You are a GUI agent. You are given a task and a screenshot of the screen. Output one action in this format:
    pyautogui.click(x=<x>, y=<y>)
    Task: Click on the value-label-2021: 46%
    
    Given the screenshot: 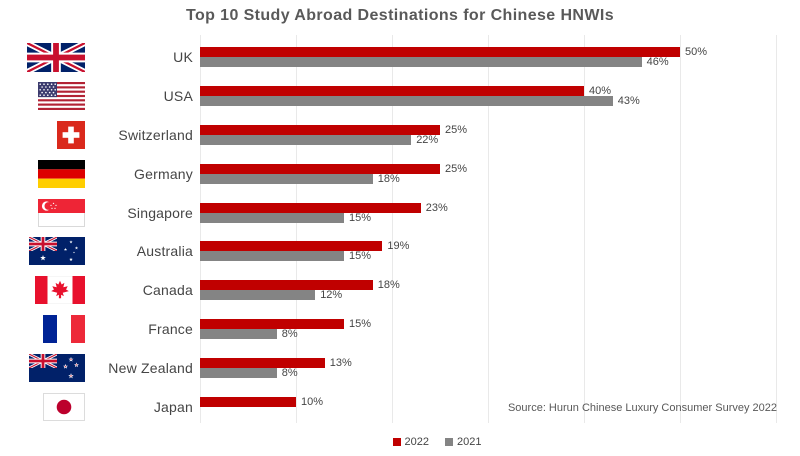 What is the action you would take?
    pyautogui.click(x=657, y=62)
    